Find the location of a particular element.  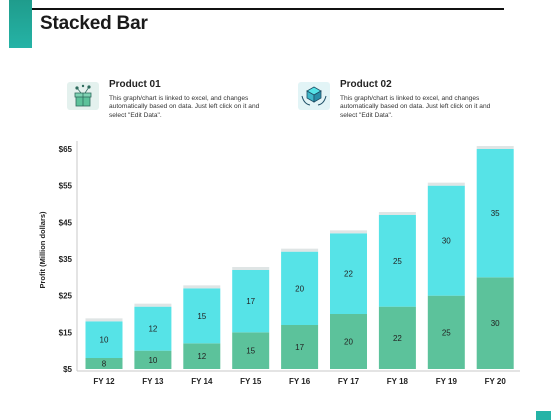

y-axis-title: Profit (Million dollars) is located at coordinates (42, 250).